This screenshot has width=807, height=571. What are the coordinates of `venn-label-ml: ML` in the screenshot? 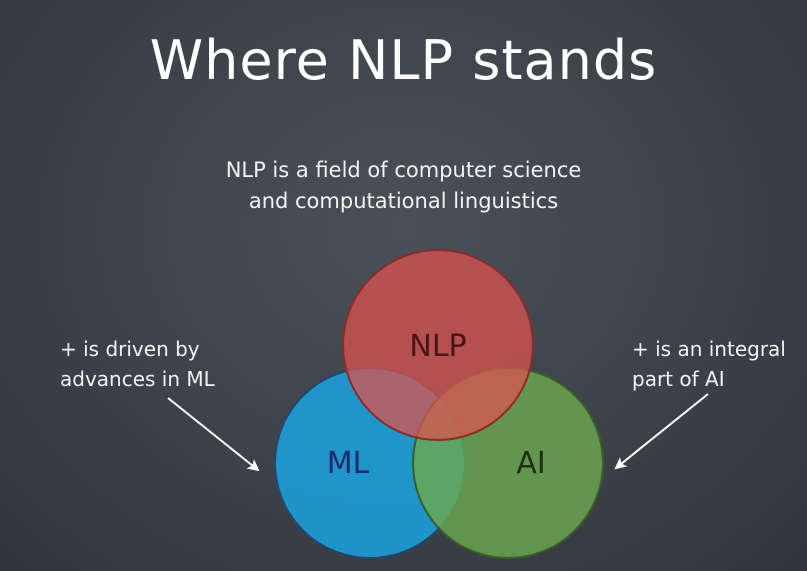 It's located at (348, 463).